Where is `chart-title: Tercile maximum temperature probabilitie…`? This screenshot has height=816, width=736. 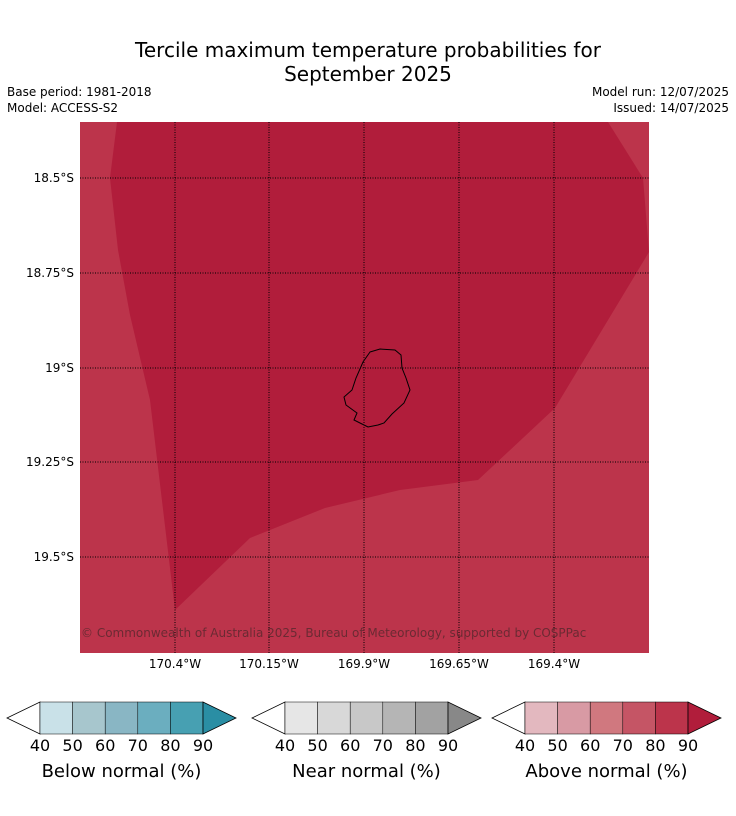 chart-title: Tercile maximum temperature probabilitie… is located at coordinates (368, 62).